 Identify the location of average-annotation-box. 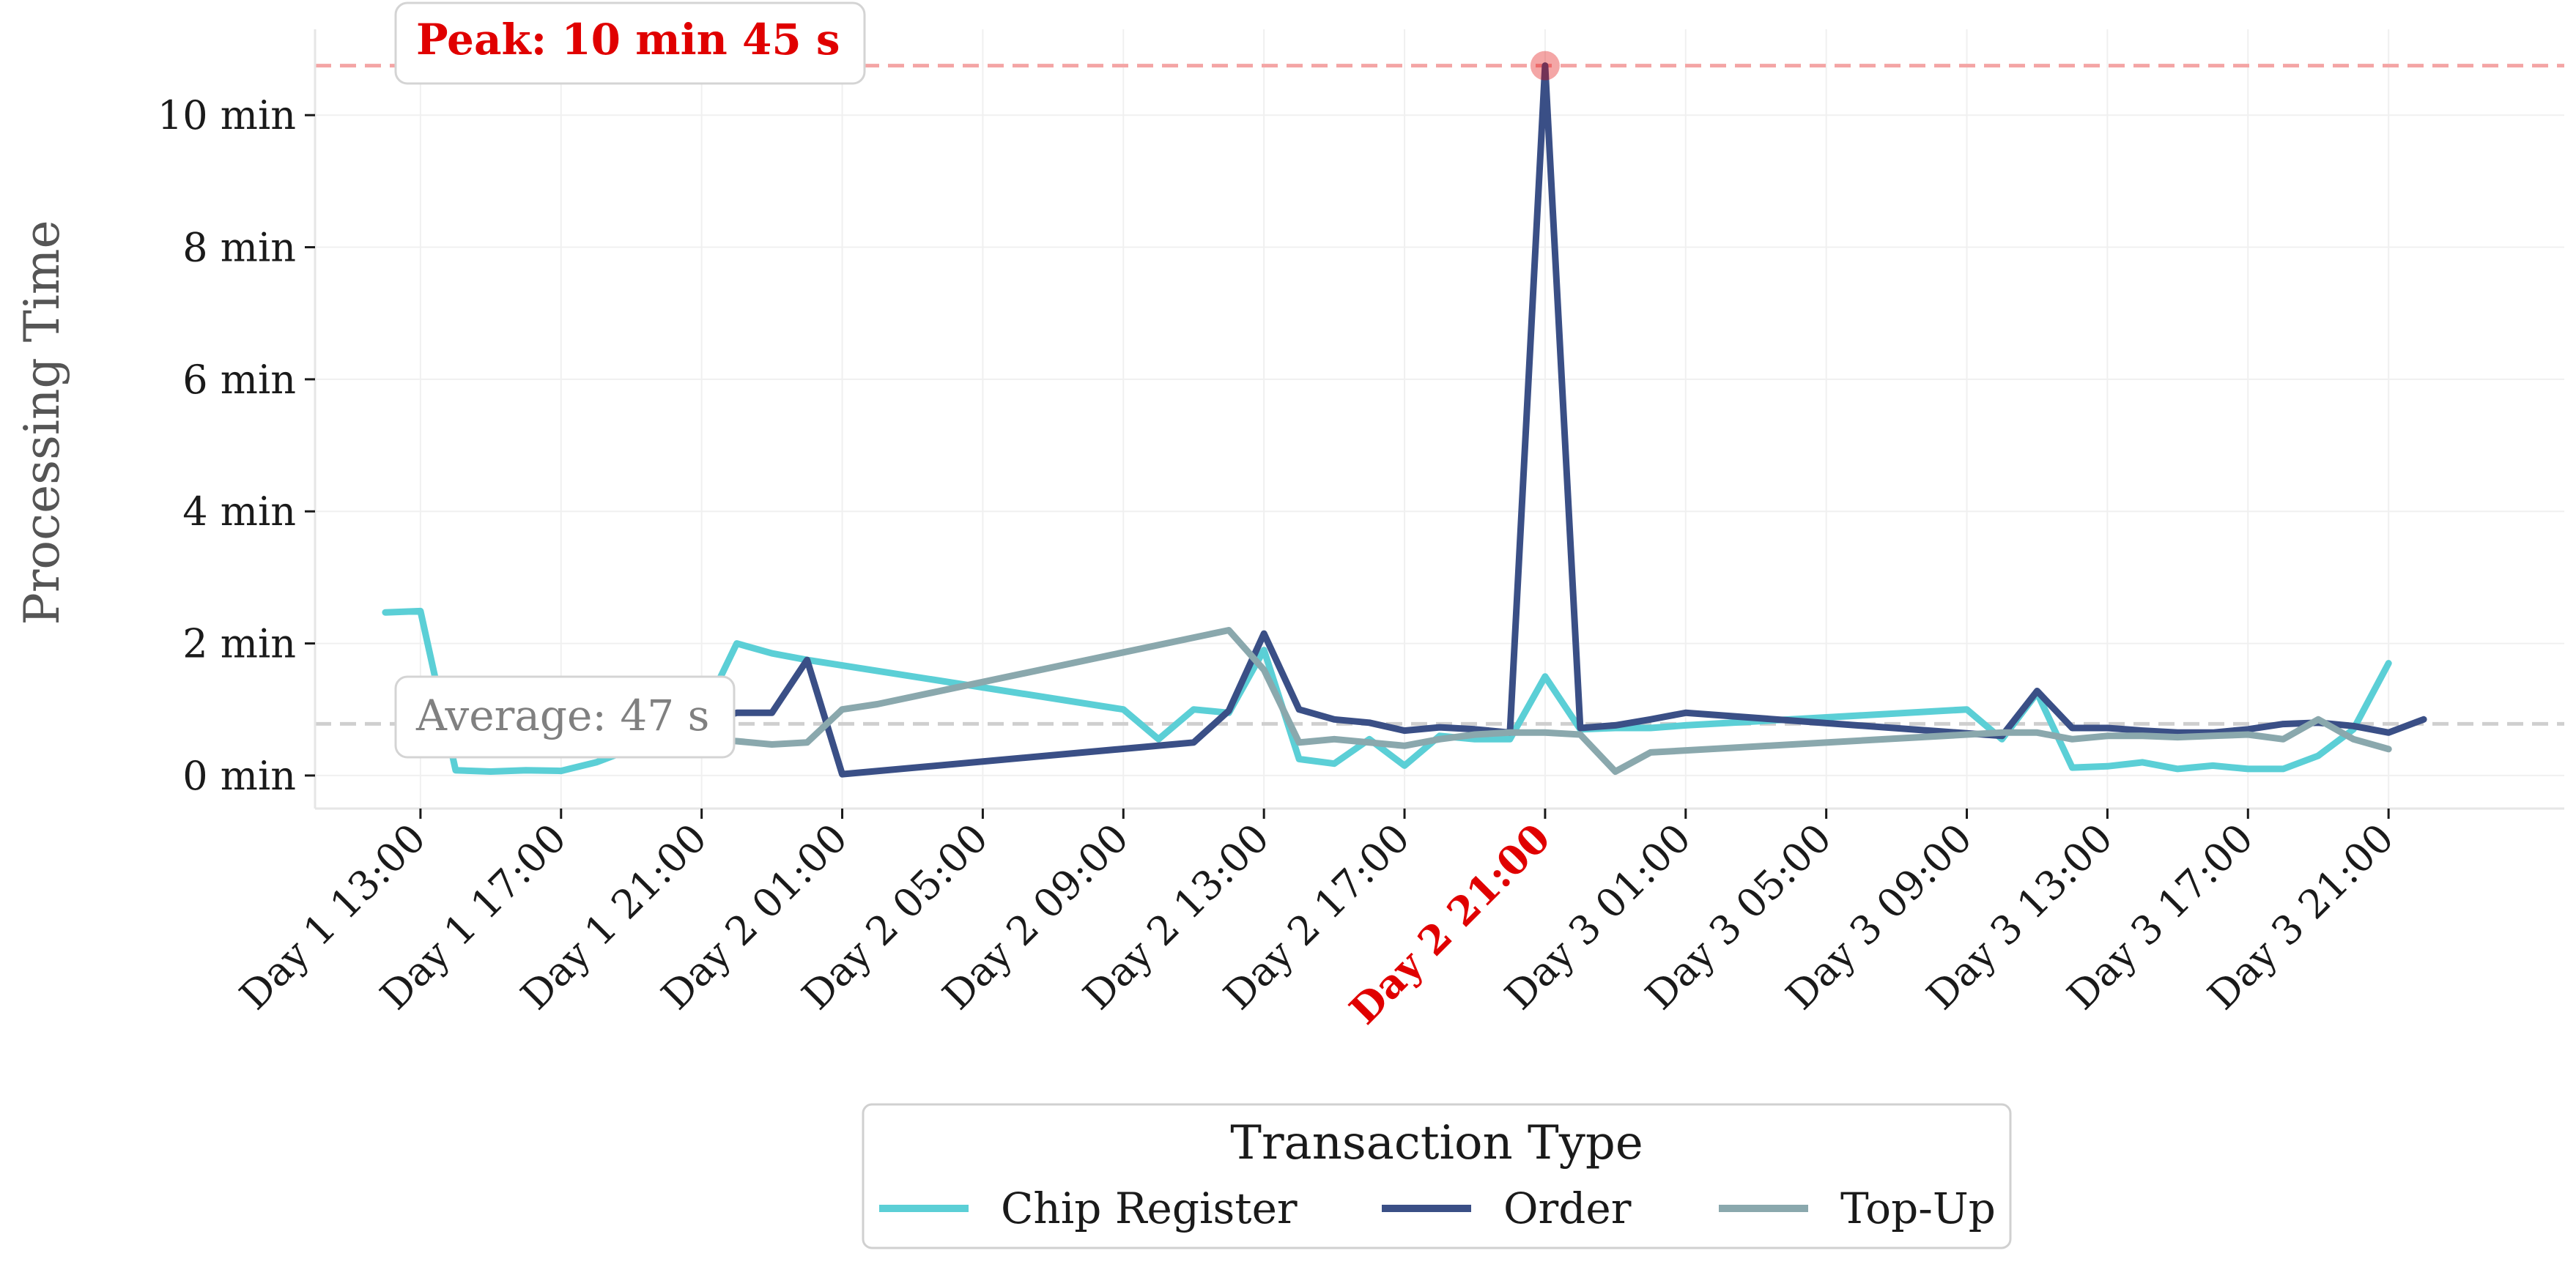
(565, 717).